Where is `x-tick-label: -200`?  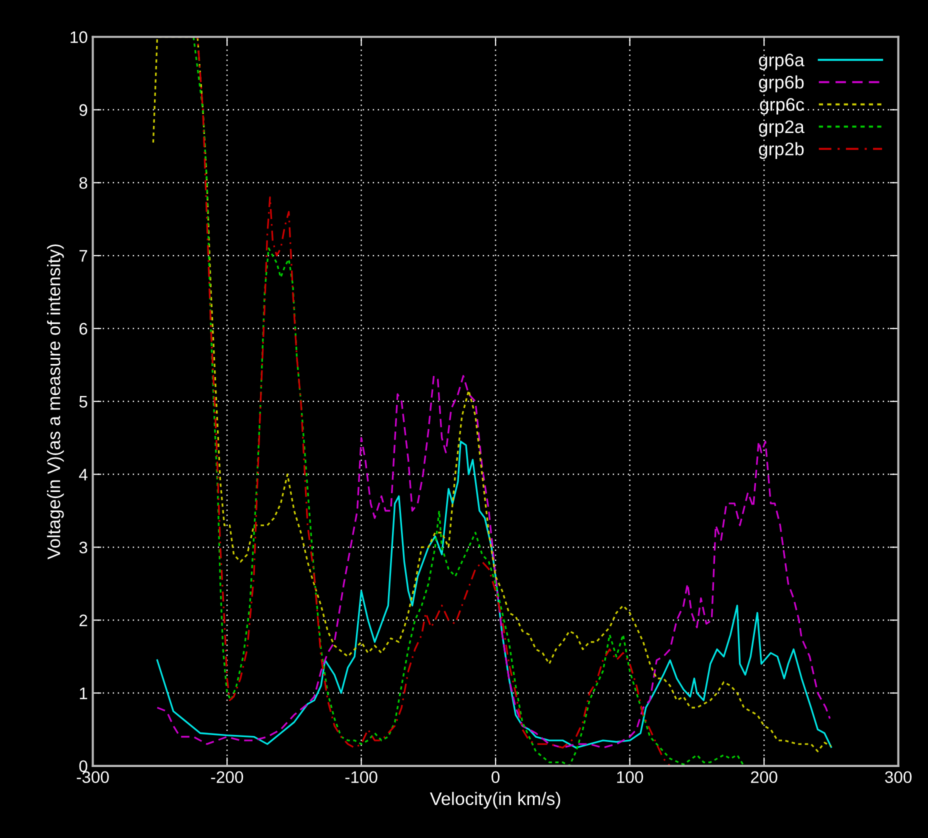
x-tick-label: -200 is located at coordinates (227, 777).